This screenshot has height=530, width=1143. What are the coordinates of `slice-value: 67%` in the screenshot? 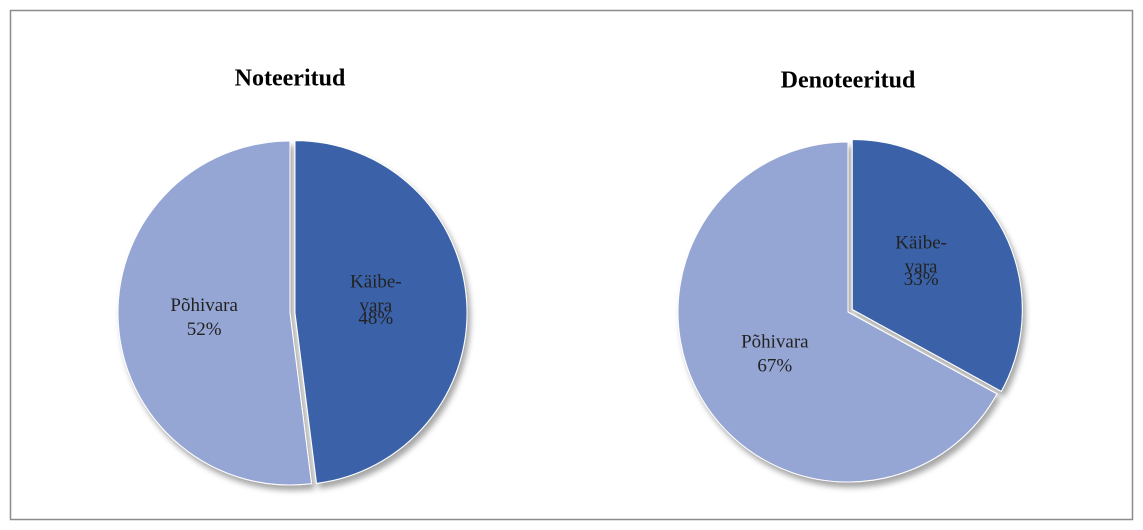 It's located at (774, 366).